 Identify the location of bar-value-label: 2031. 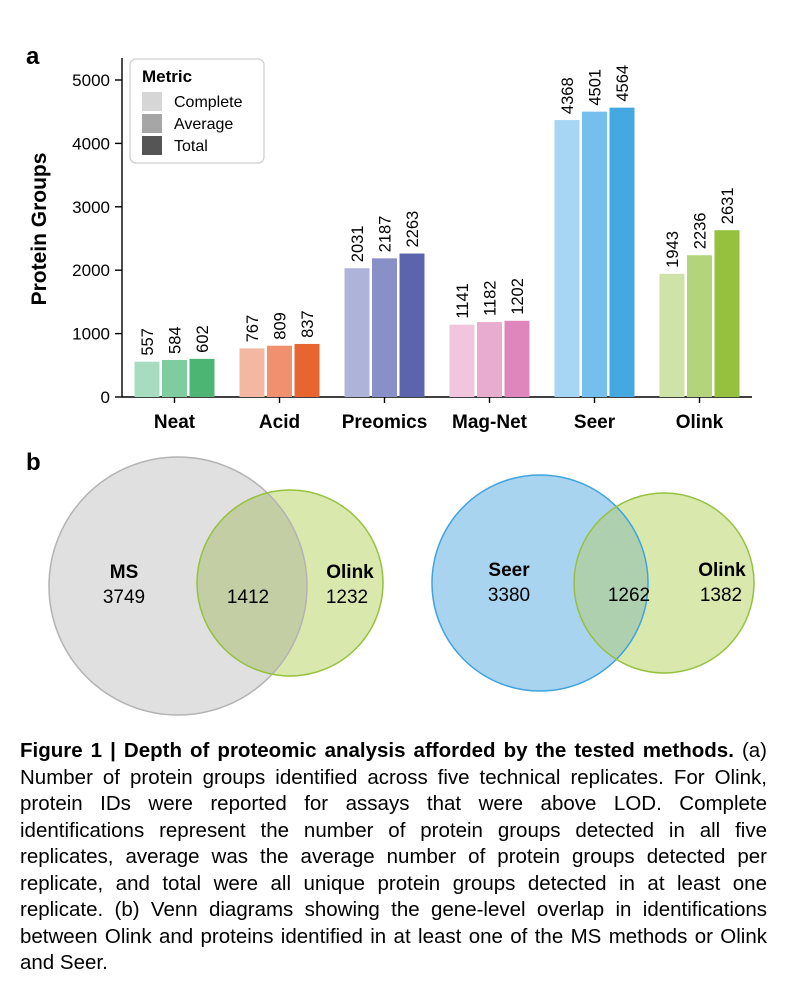
(358, 244).